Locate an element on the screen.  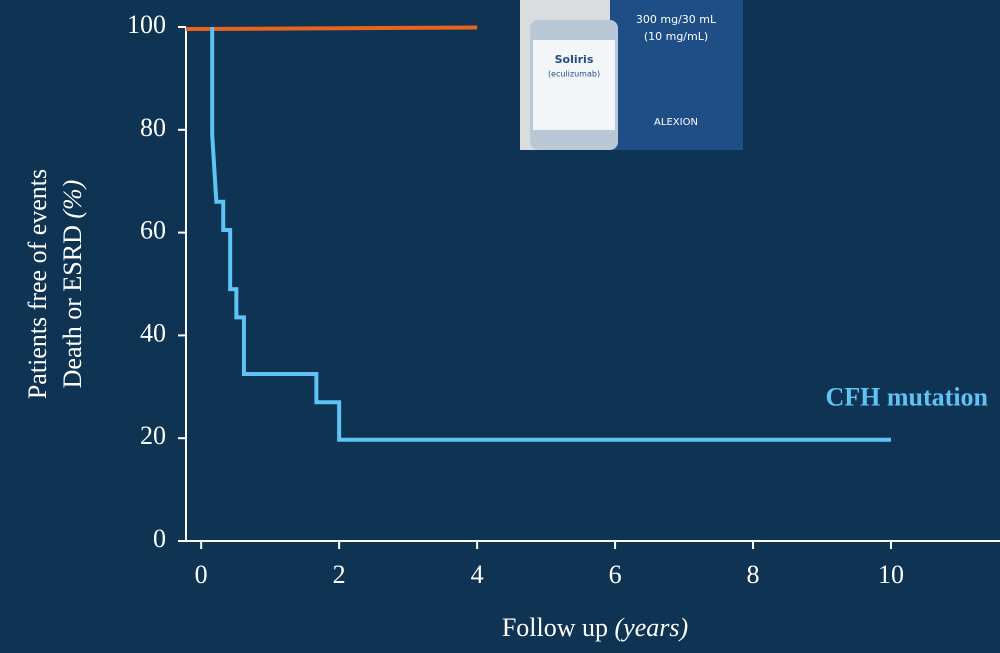
inset-text: Soliris is located at coordinates (574, 59).